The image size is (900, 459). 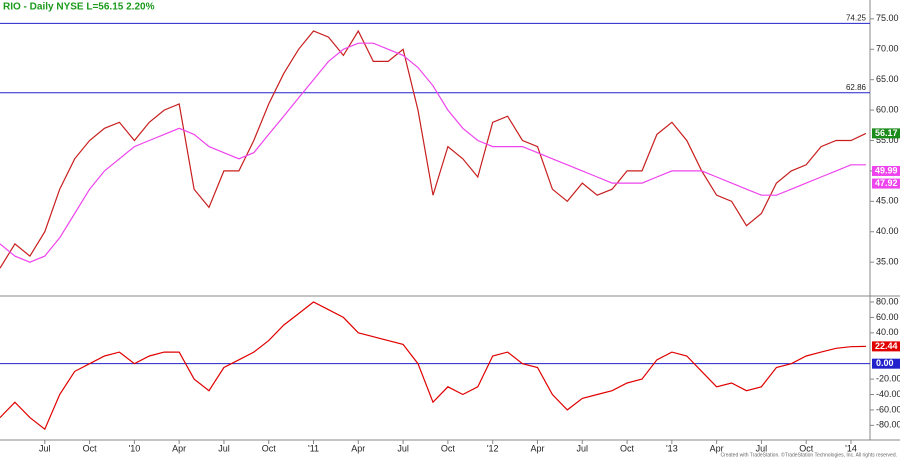 I want to click on y2-tick-label: -40.00, so click(x=888, y=394).